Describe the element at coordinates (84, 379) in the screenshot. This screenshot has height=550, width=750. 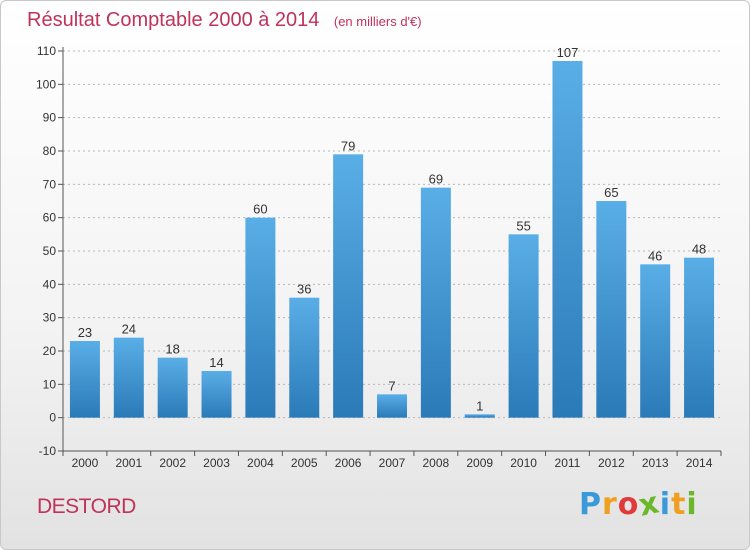
I see `bar-2000` at that location.